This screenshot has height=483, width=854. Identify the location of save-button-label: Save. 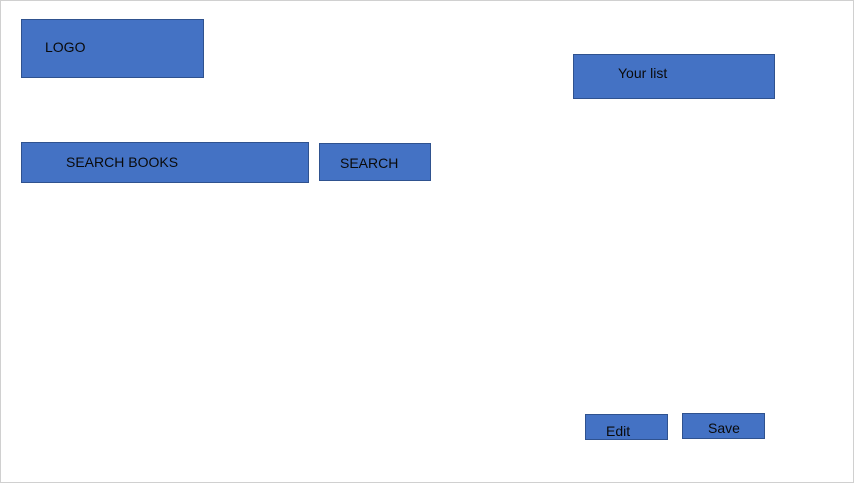
(724, 428).